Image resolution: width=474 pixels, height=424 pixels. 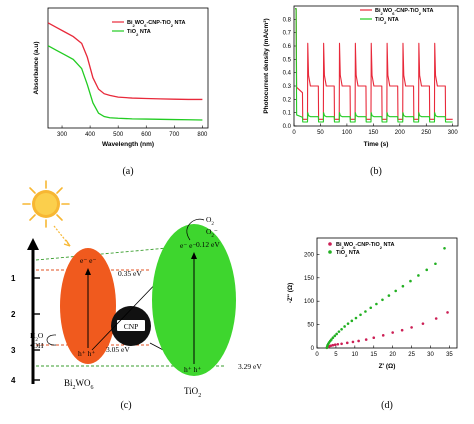 What do you see at coordinates (210, 221) in the screenshot?
I see `o2-label: O2` at bounding box center [210, 221].